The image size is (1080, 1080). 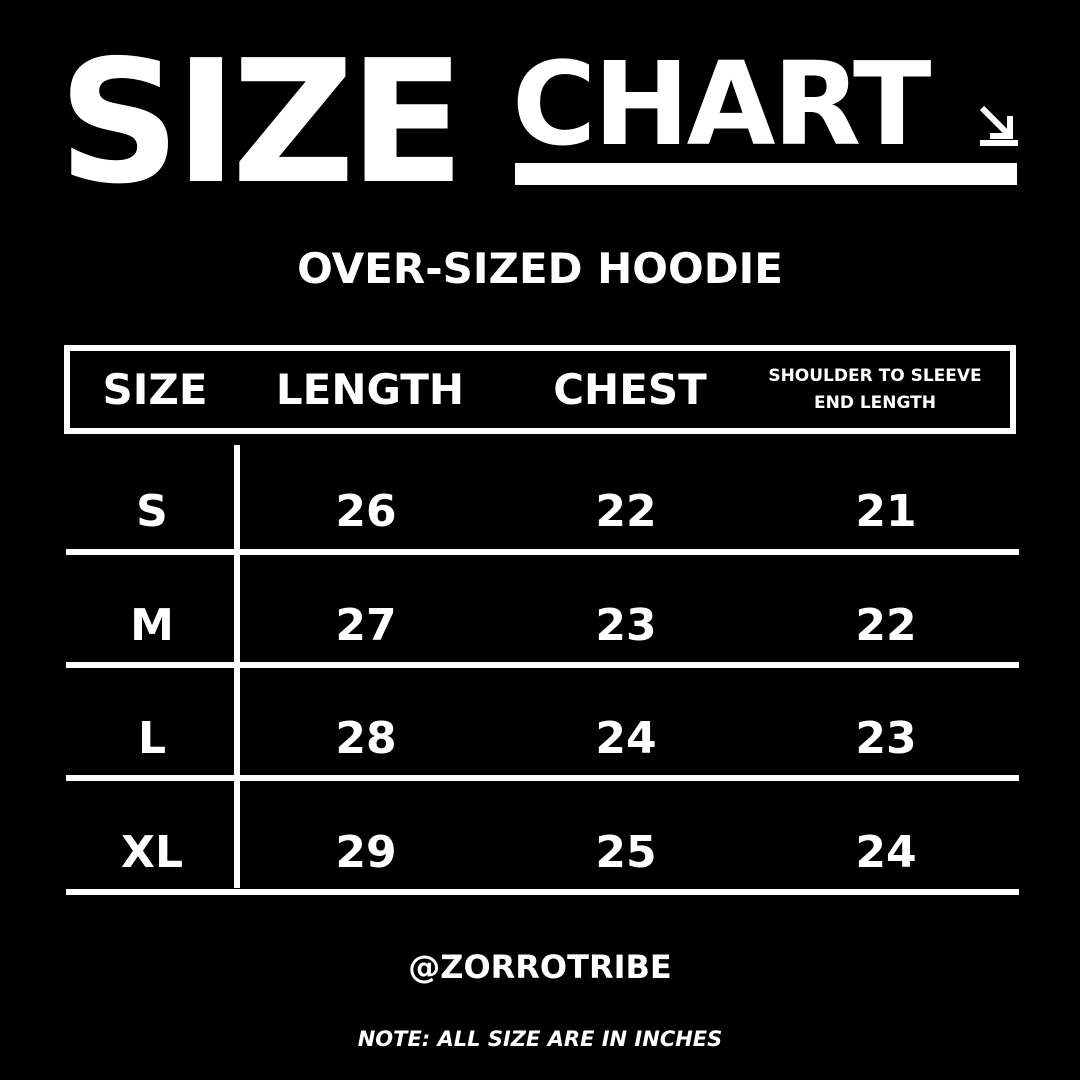 What do you see at coordinates (540, 967) in the screenshot?
I see `social-handle: @ZORROTRIBE` at bounding box center [540, 967].